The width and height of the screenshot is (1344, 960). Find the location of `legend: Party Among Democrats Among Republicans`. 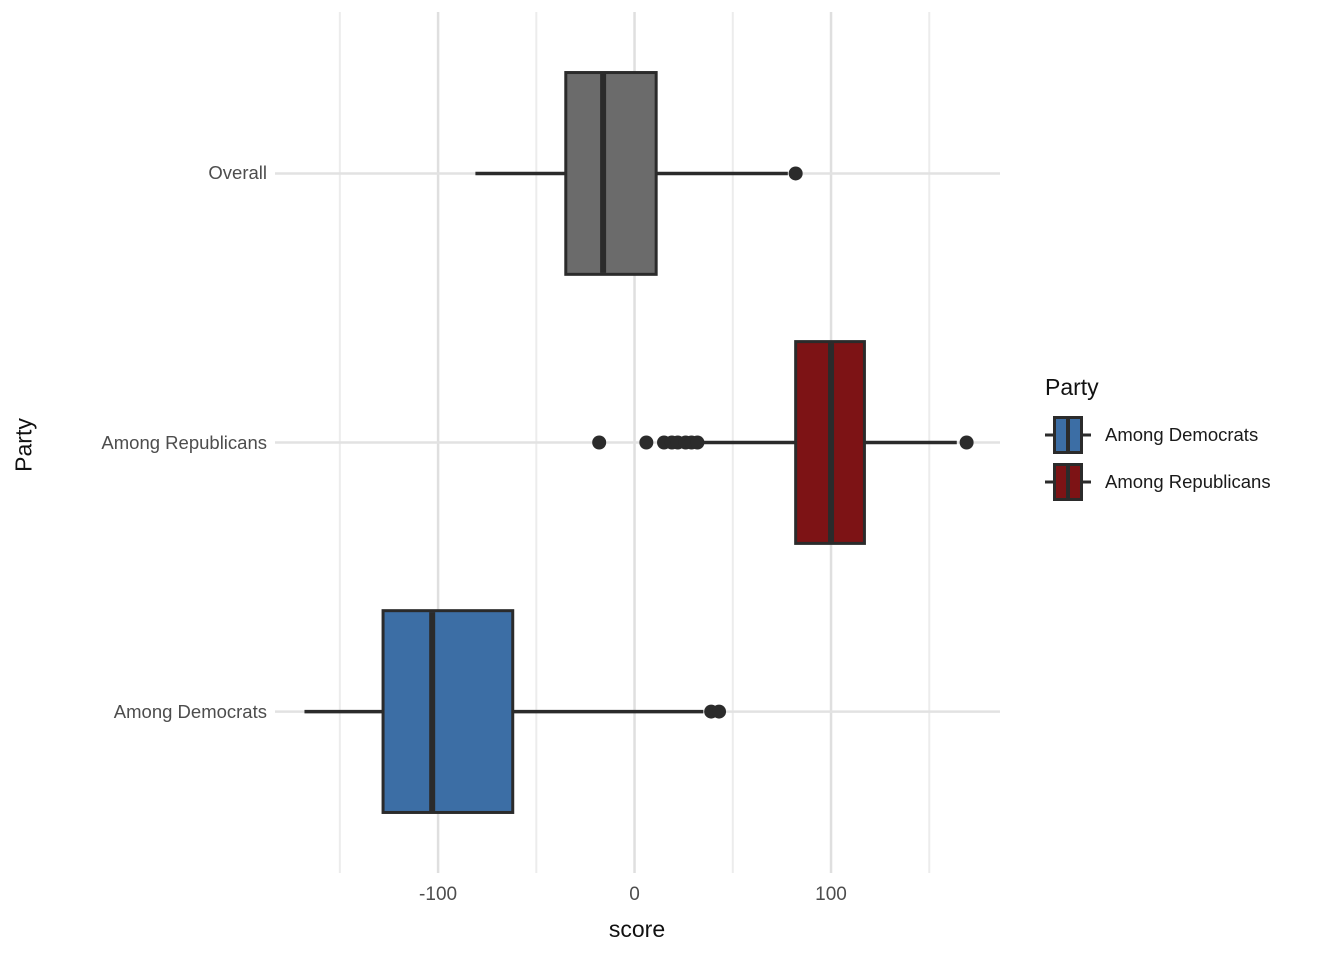

legend: Party Among Democrats Among Republicans is located at coordinates (1157, 439).